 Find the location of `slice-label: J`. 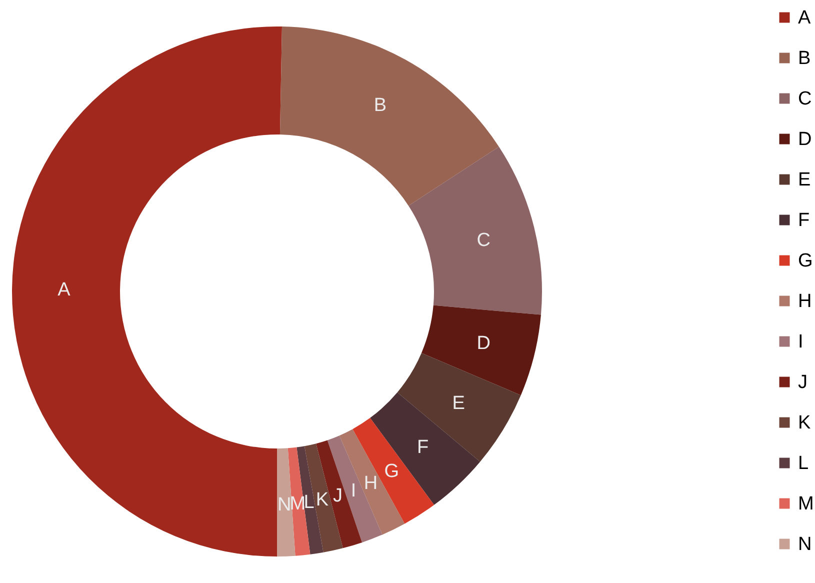

slice-label: J is located at coordinates (337, 496).